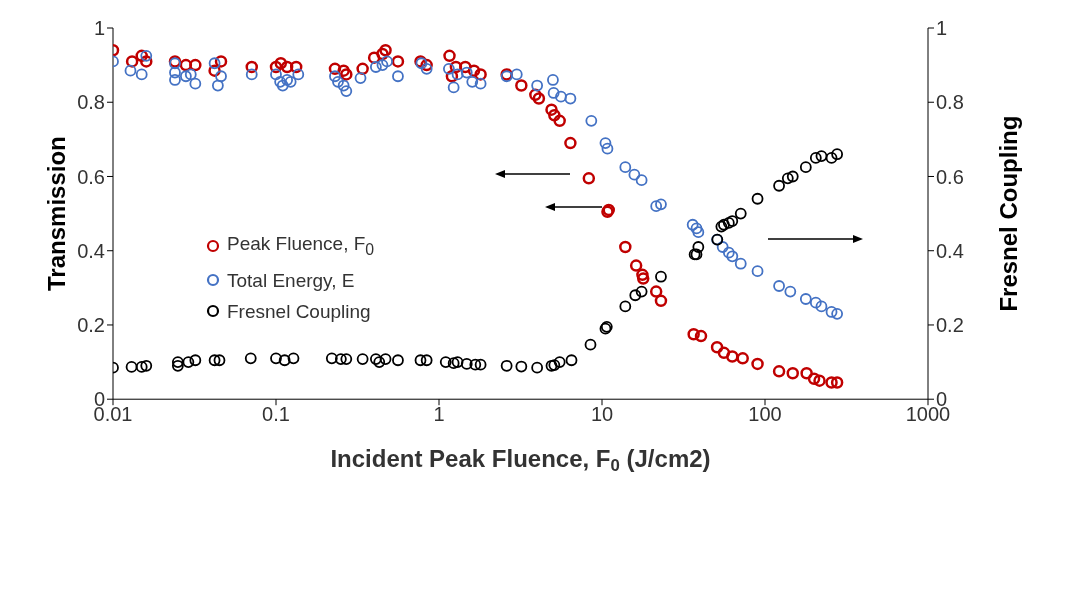 This screenshot has height=599, width=1086. I want to click on legend-label: Fresnel Coupling, so click(299, 311).